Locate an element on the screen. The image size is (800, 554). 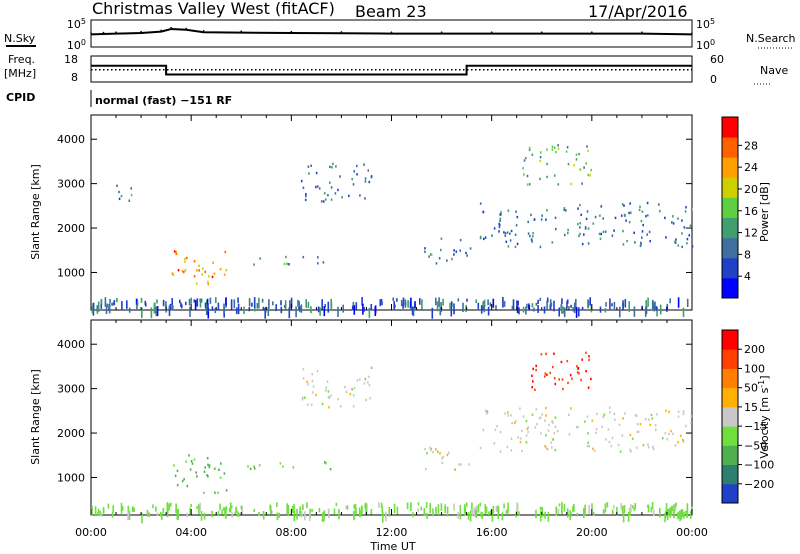
velocity-colorbar-tick-label: −200 is located at coordinates (759, 484).